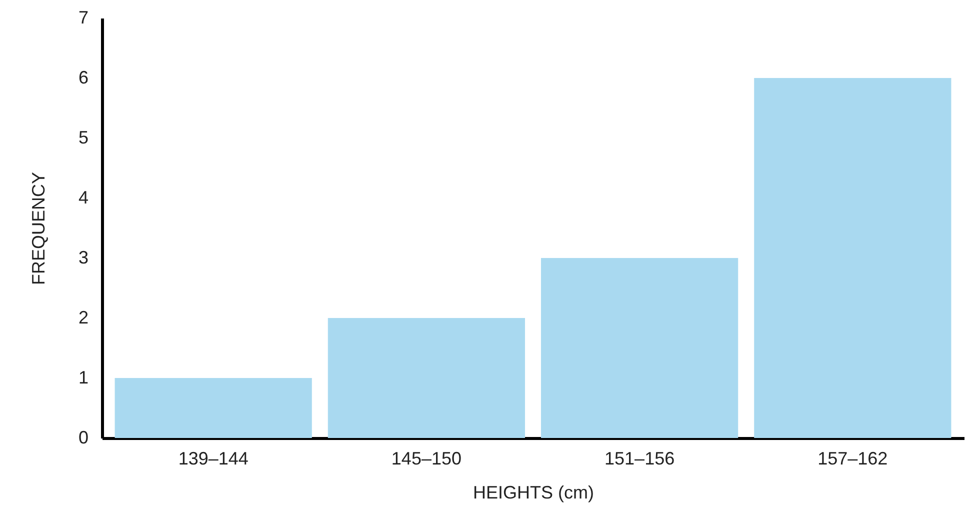 This screenshot has width=966, height=518. What do you see at coordinates (426, 458) in the screenshot?
I see `x-tick-label: 145–150` at bounding box center [426, 458].